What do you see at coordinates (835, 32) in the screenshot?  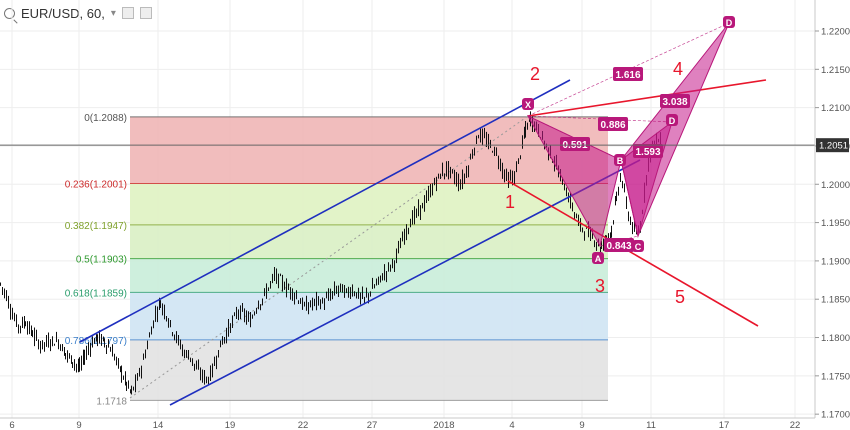 I see `price-axis-label: 1.2200` at bounding box center [835, 32].